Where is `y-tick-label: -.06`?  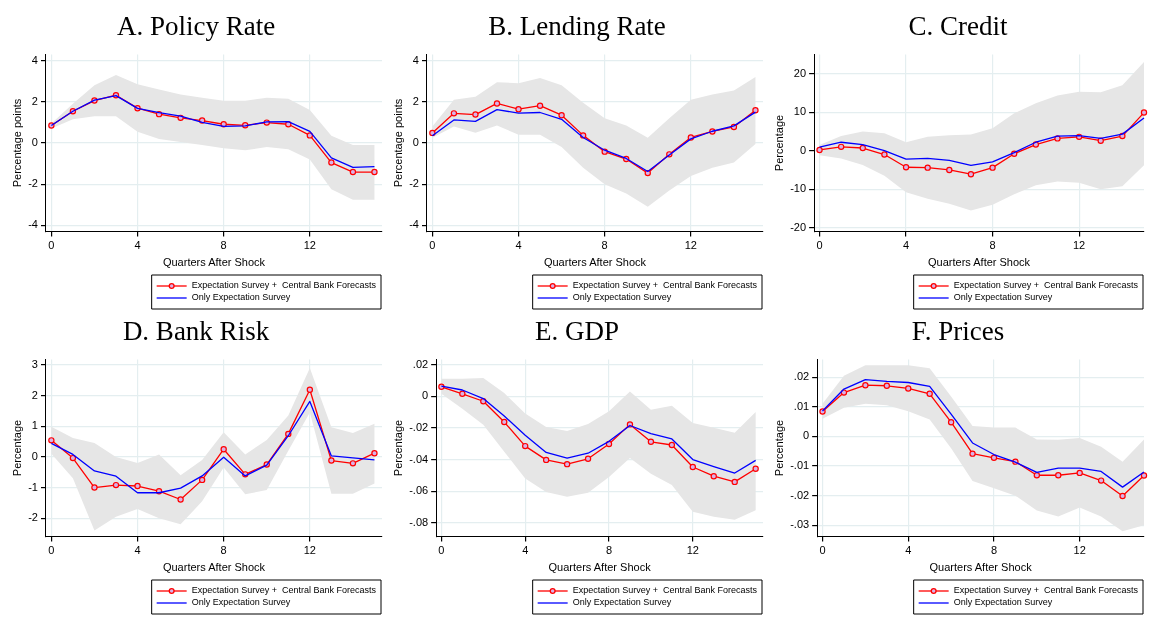
y-tick-label: -.06 is located at coordinates (419, 490).